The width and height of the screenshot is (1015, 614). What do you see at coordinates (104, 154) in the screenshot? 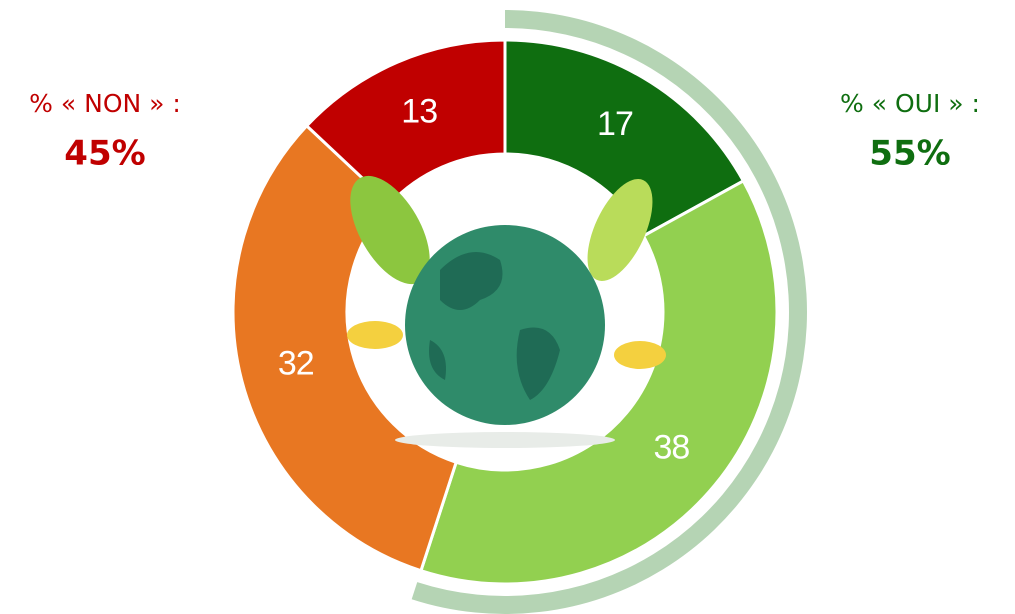
I see `group-value: 45%` at bounding box center [104, 154].